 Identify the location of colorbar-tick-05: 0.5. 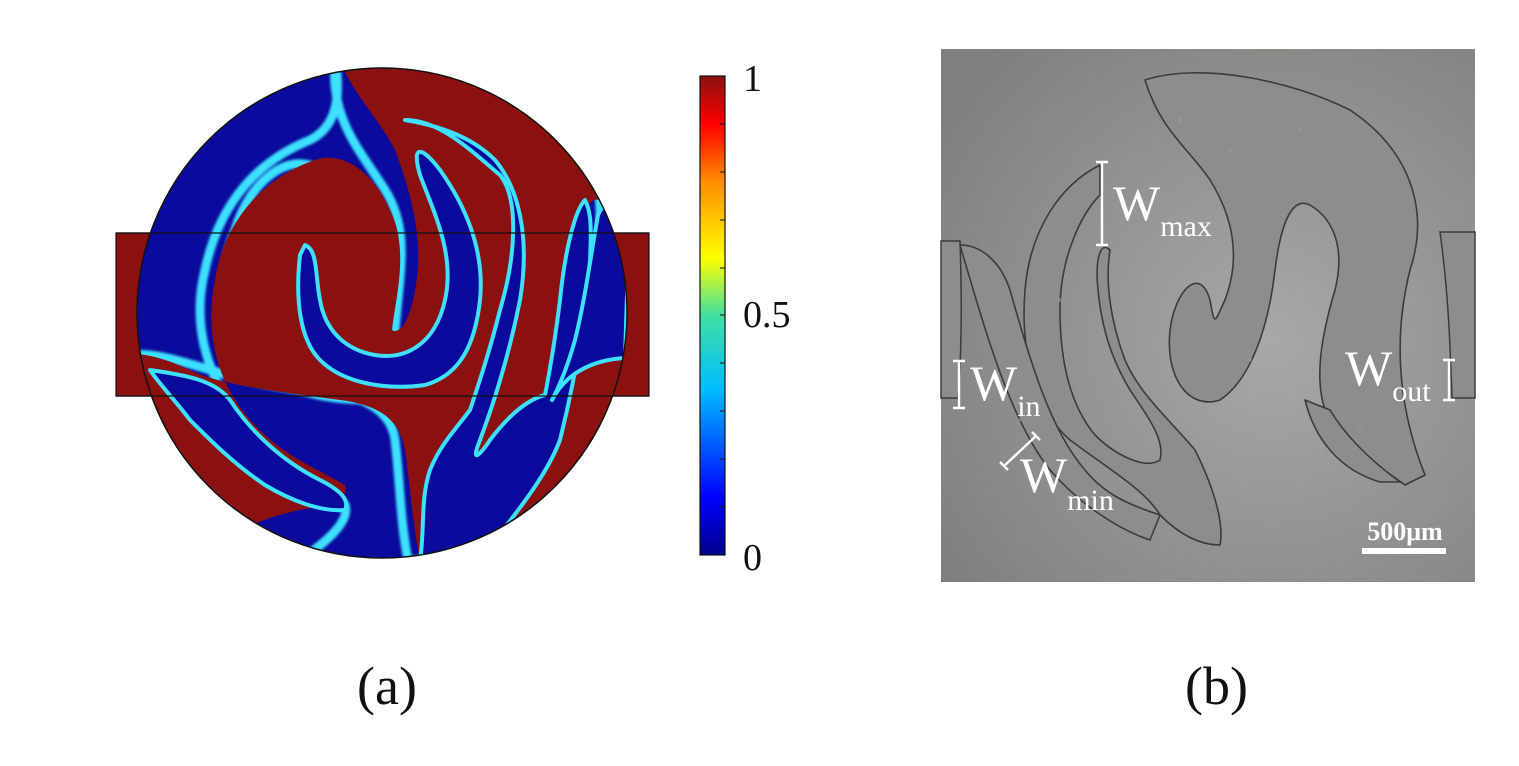
(767, 315).